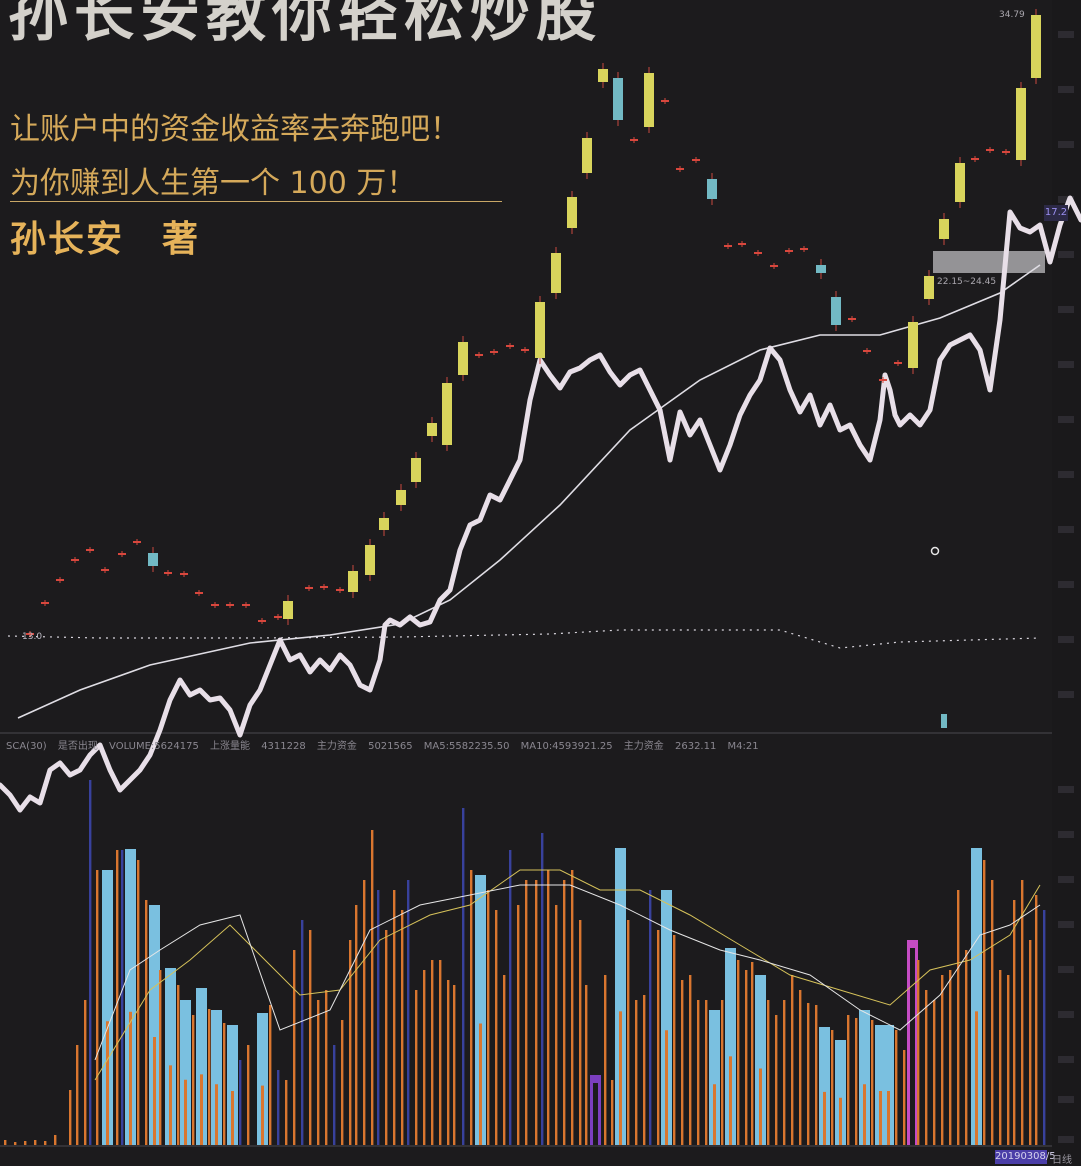 Image resolution: width=1081 pixels, height=1166 pixels. Describe the element at coordinates (305, 25) in the screenshot. I see `cover-title: 孙长安教你轻松炒股` at that location.